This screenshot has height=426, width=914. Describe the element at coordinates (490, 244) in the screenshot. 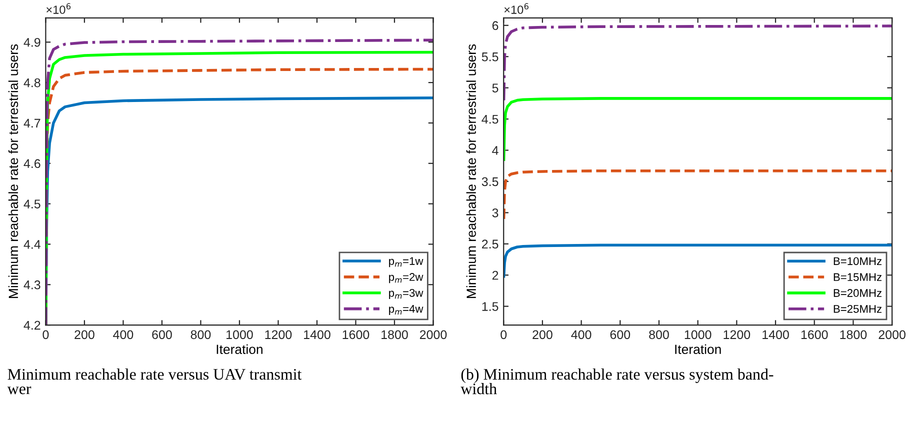

I see `y-tick-label: 2.5` at that location.